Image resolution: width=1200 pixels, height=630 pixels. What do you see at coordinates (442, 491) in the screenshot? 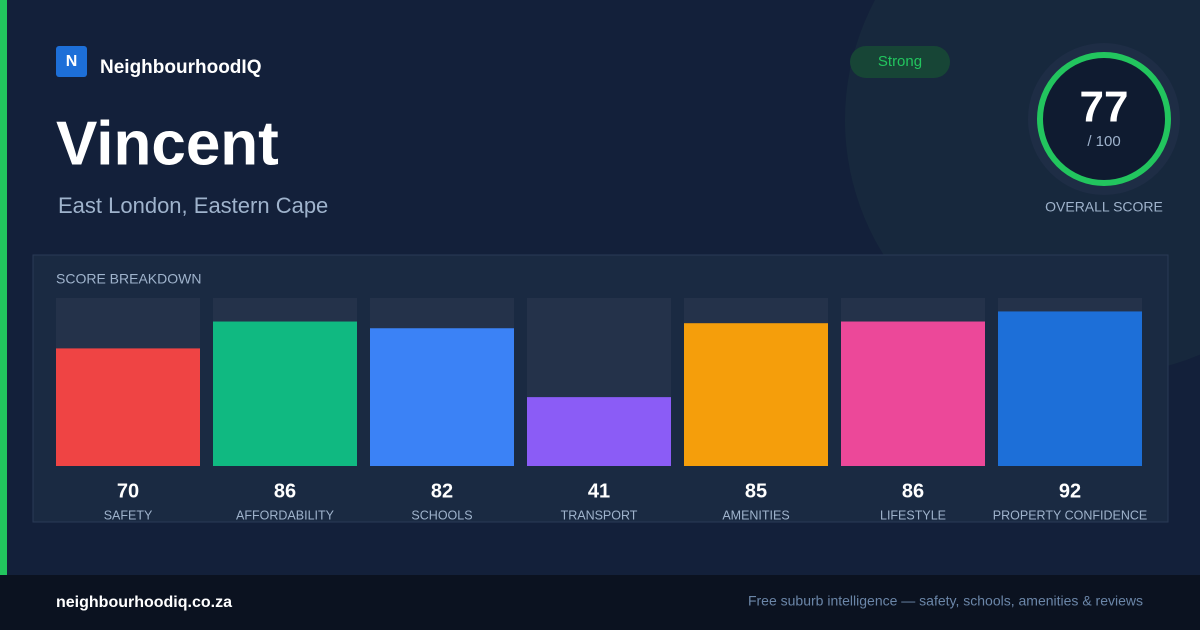
I see `value-label: 82` at bounding box center [442, 491].